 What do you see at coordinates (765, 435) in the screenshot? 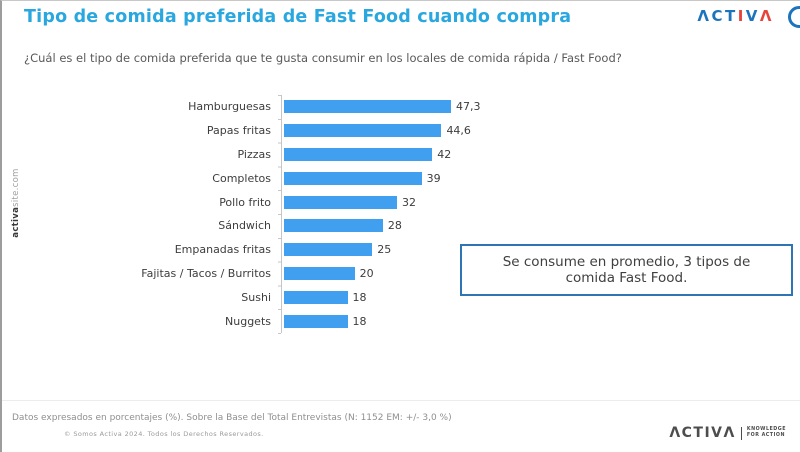
I see `logo-tagline-line2: FOR ACTION` at bounding box center [765, 435].